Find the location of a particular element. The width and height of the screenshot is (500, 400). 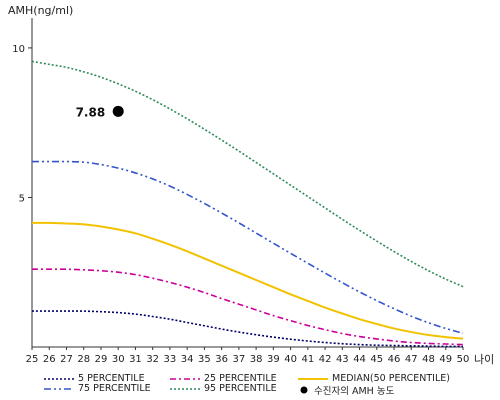

chart-markers: 7.88 is located at coordinates (100, 112).